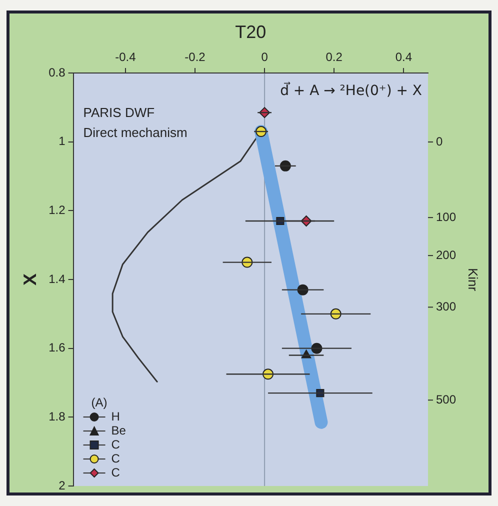  Describe the element at coordinates (125, 57) in the screenshot. I see `x-tick-label: -0.4` at that location.